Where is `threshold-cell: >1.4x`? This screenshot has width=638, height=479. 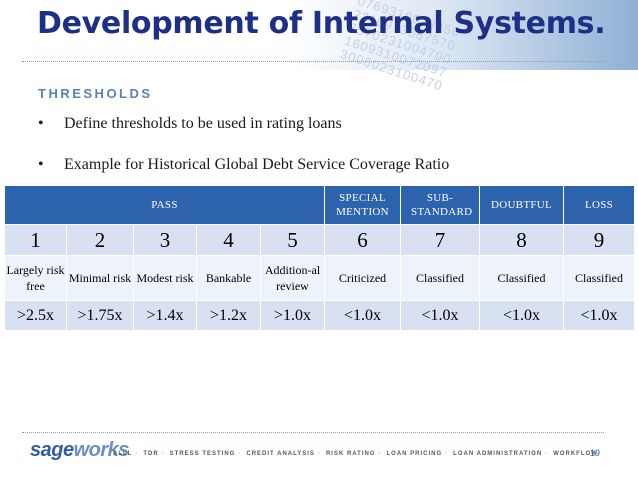 threshold-cell: >1.4x is located at coordinates (165, 315).